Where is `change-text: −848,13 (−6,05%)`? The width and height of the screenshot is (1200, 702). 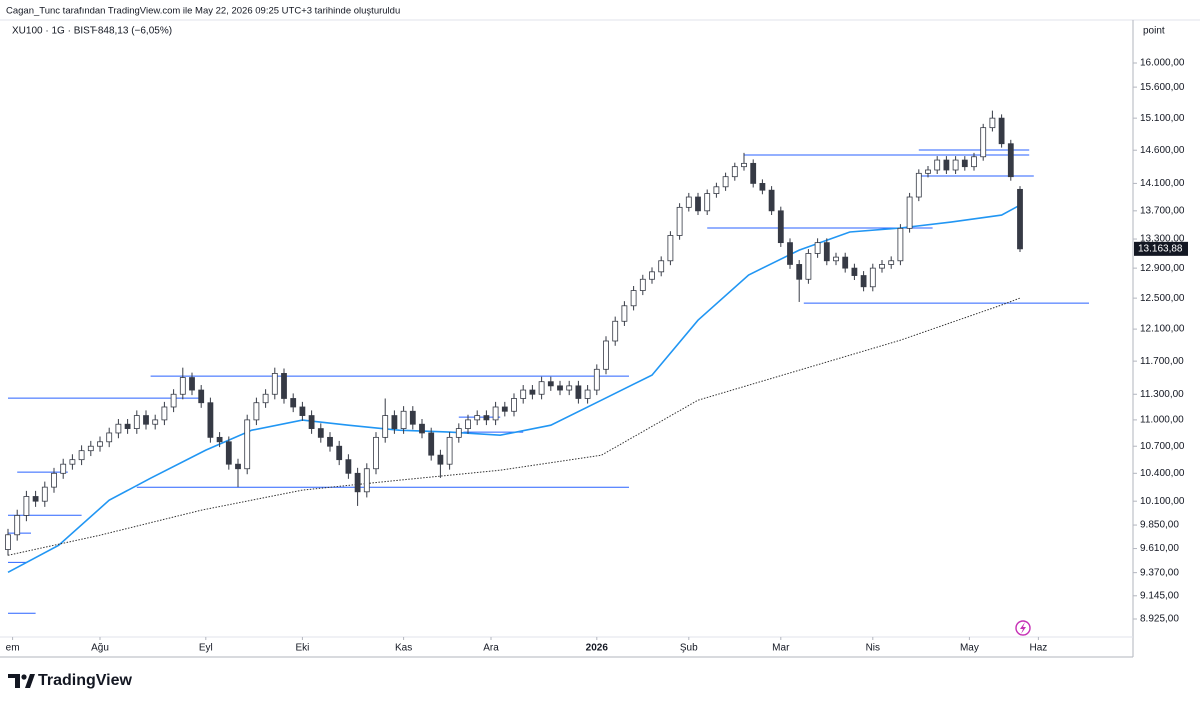 change-text: −848,13 (−6,05%) is located at coordinates (132, 31).